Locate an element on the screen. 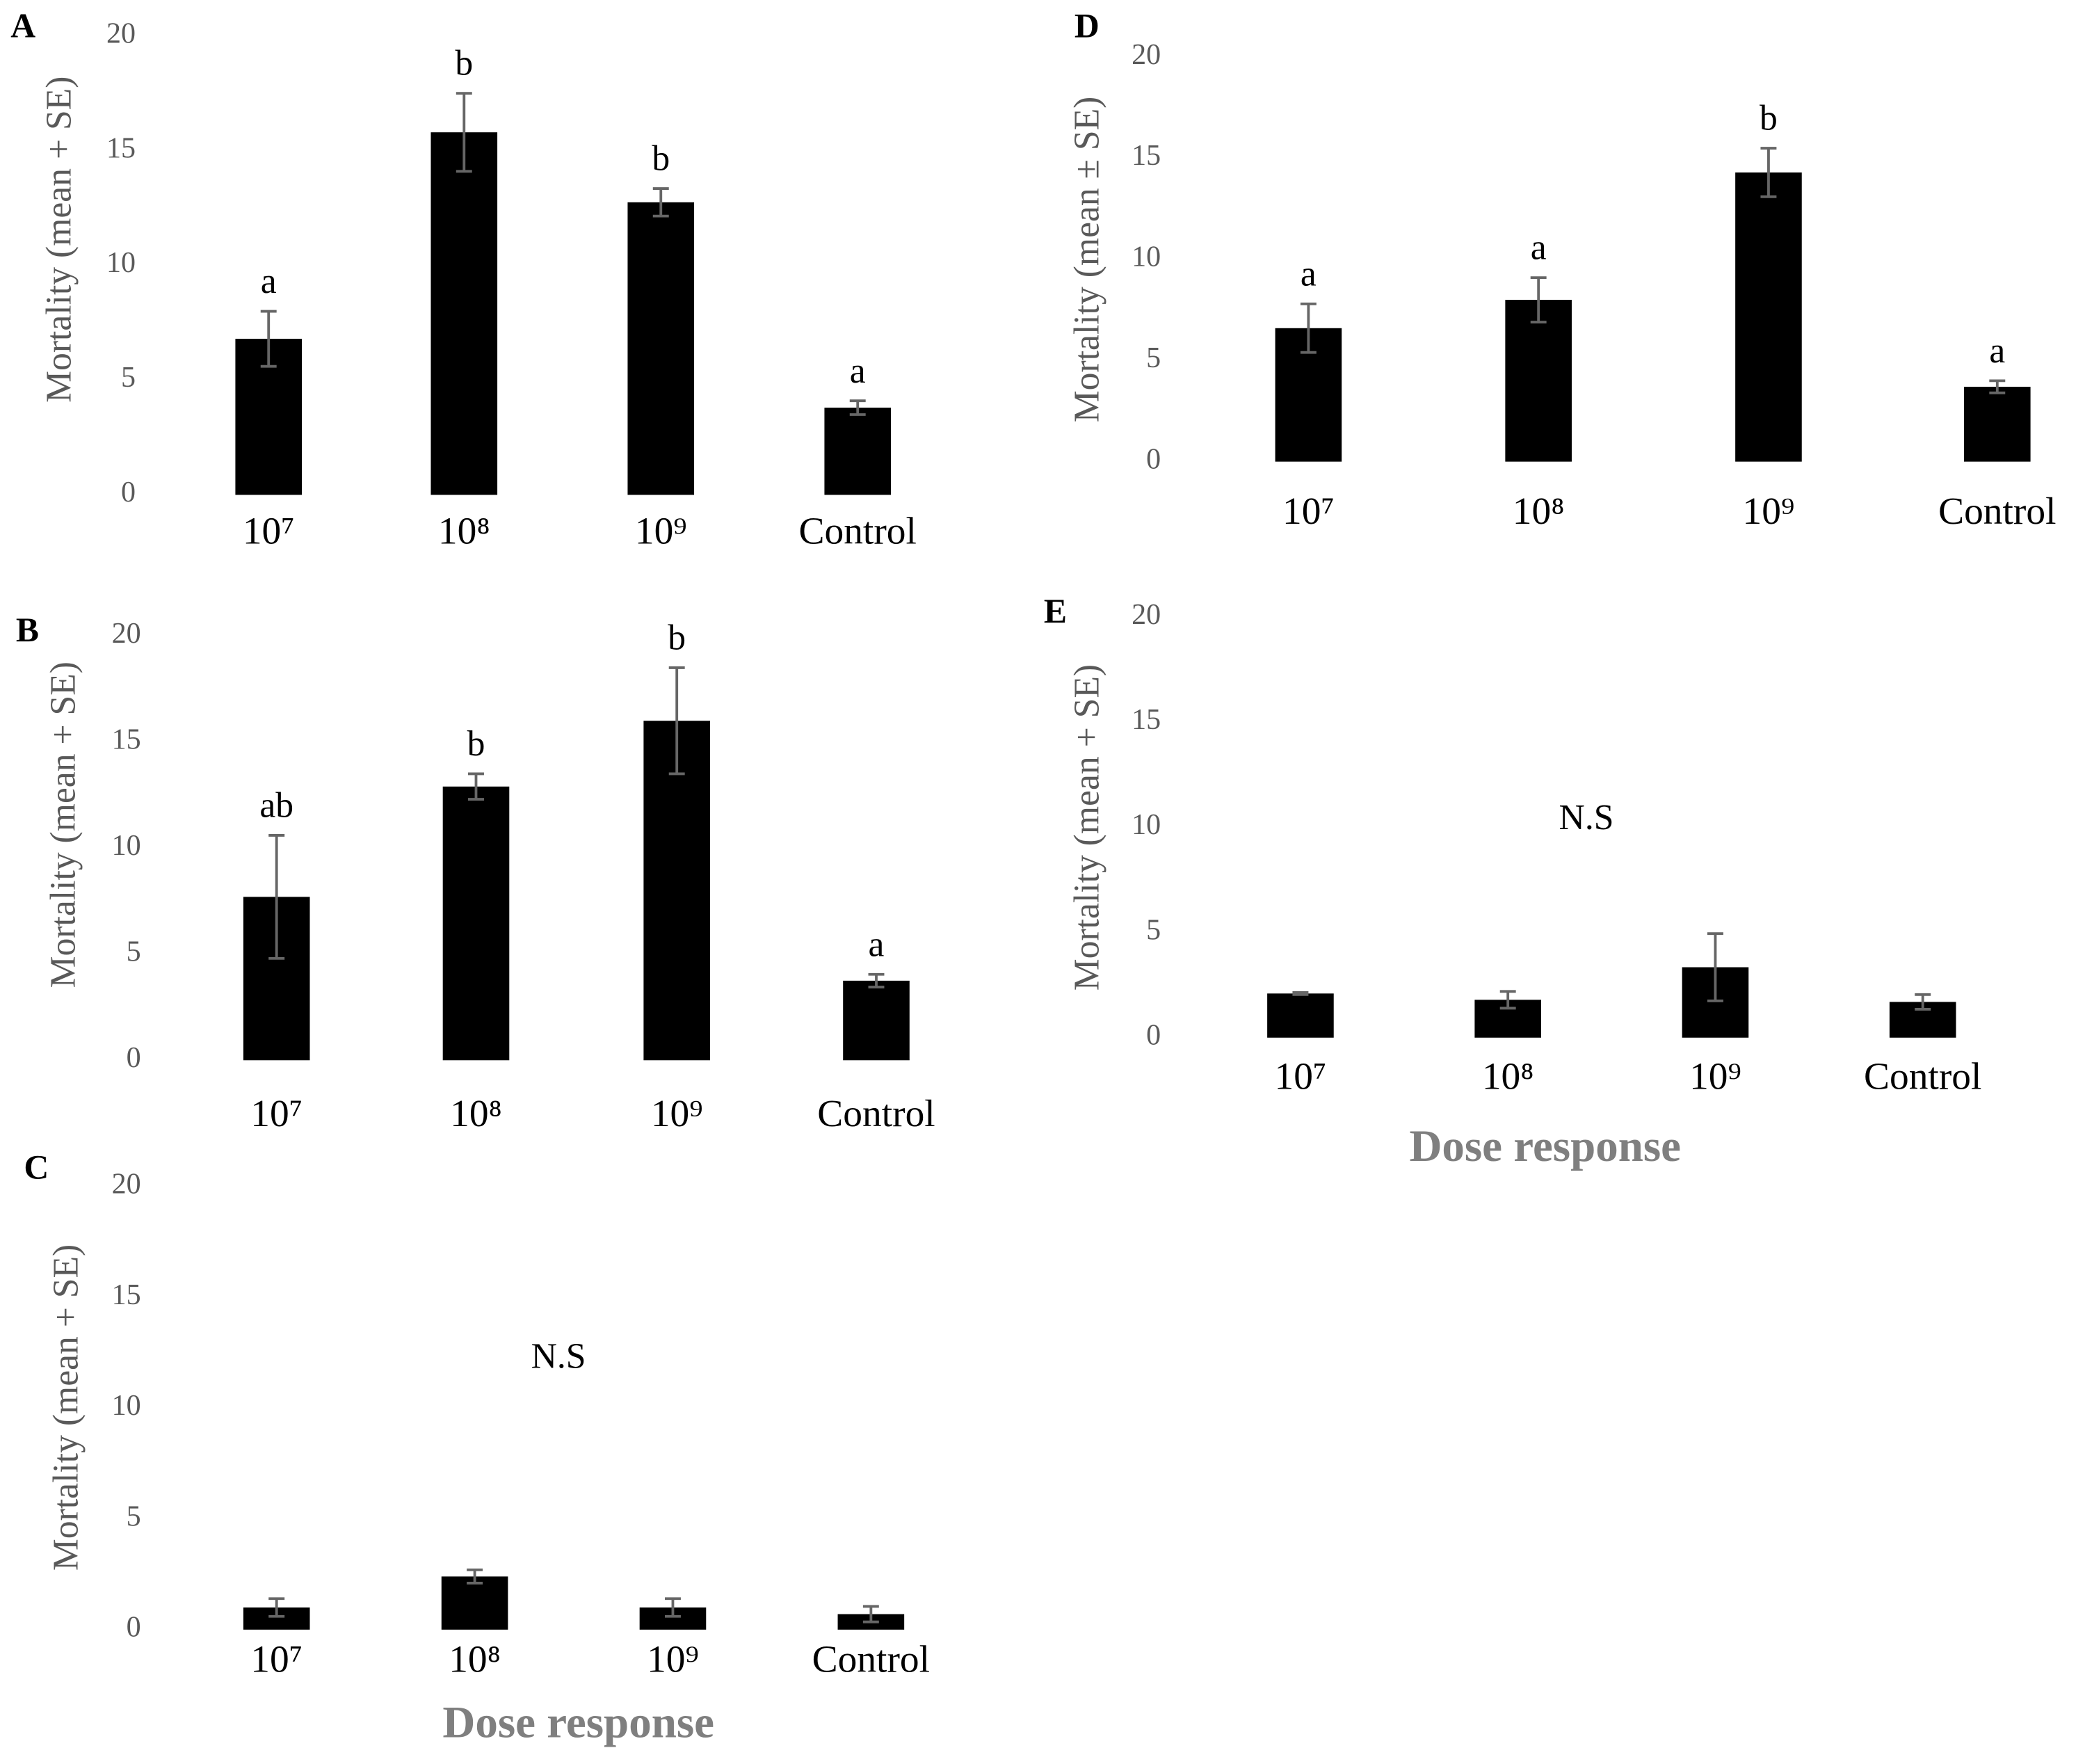 This screenshot has width=2085, height=1764. panel-letter: C is located at coordinates (36, 1167).